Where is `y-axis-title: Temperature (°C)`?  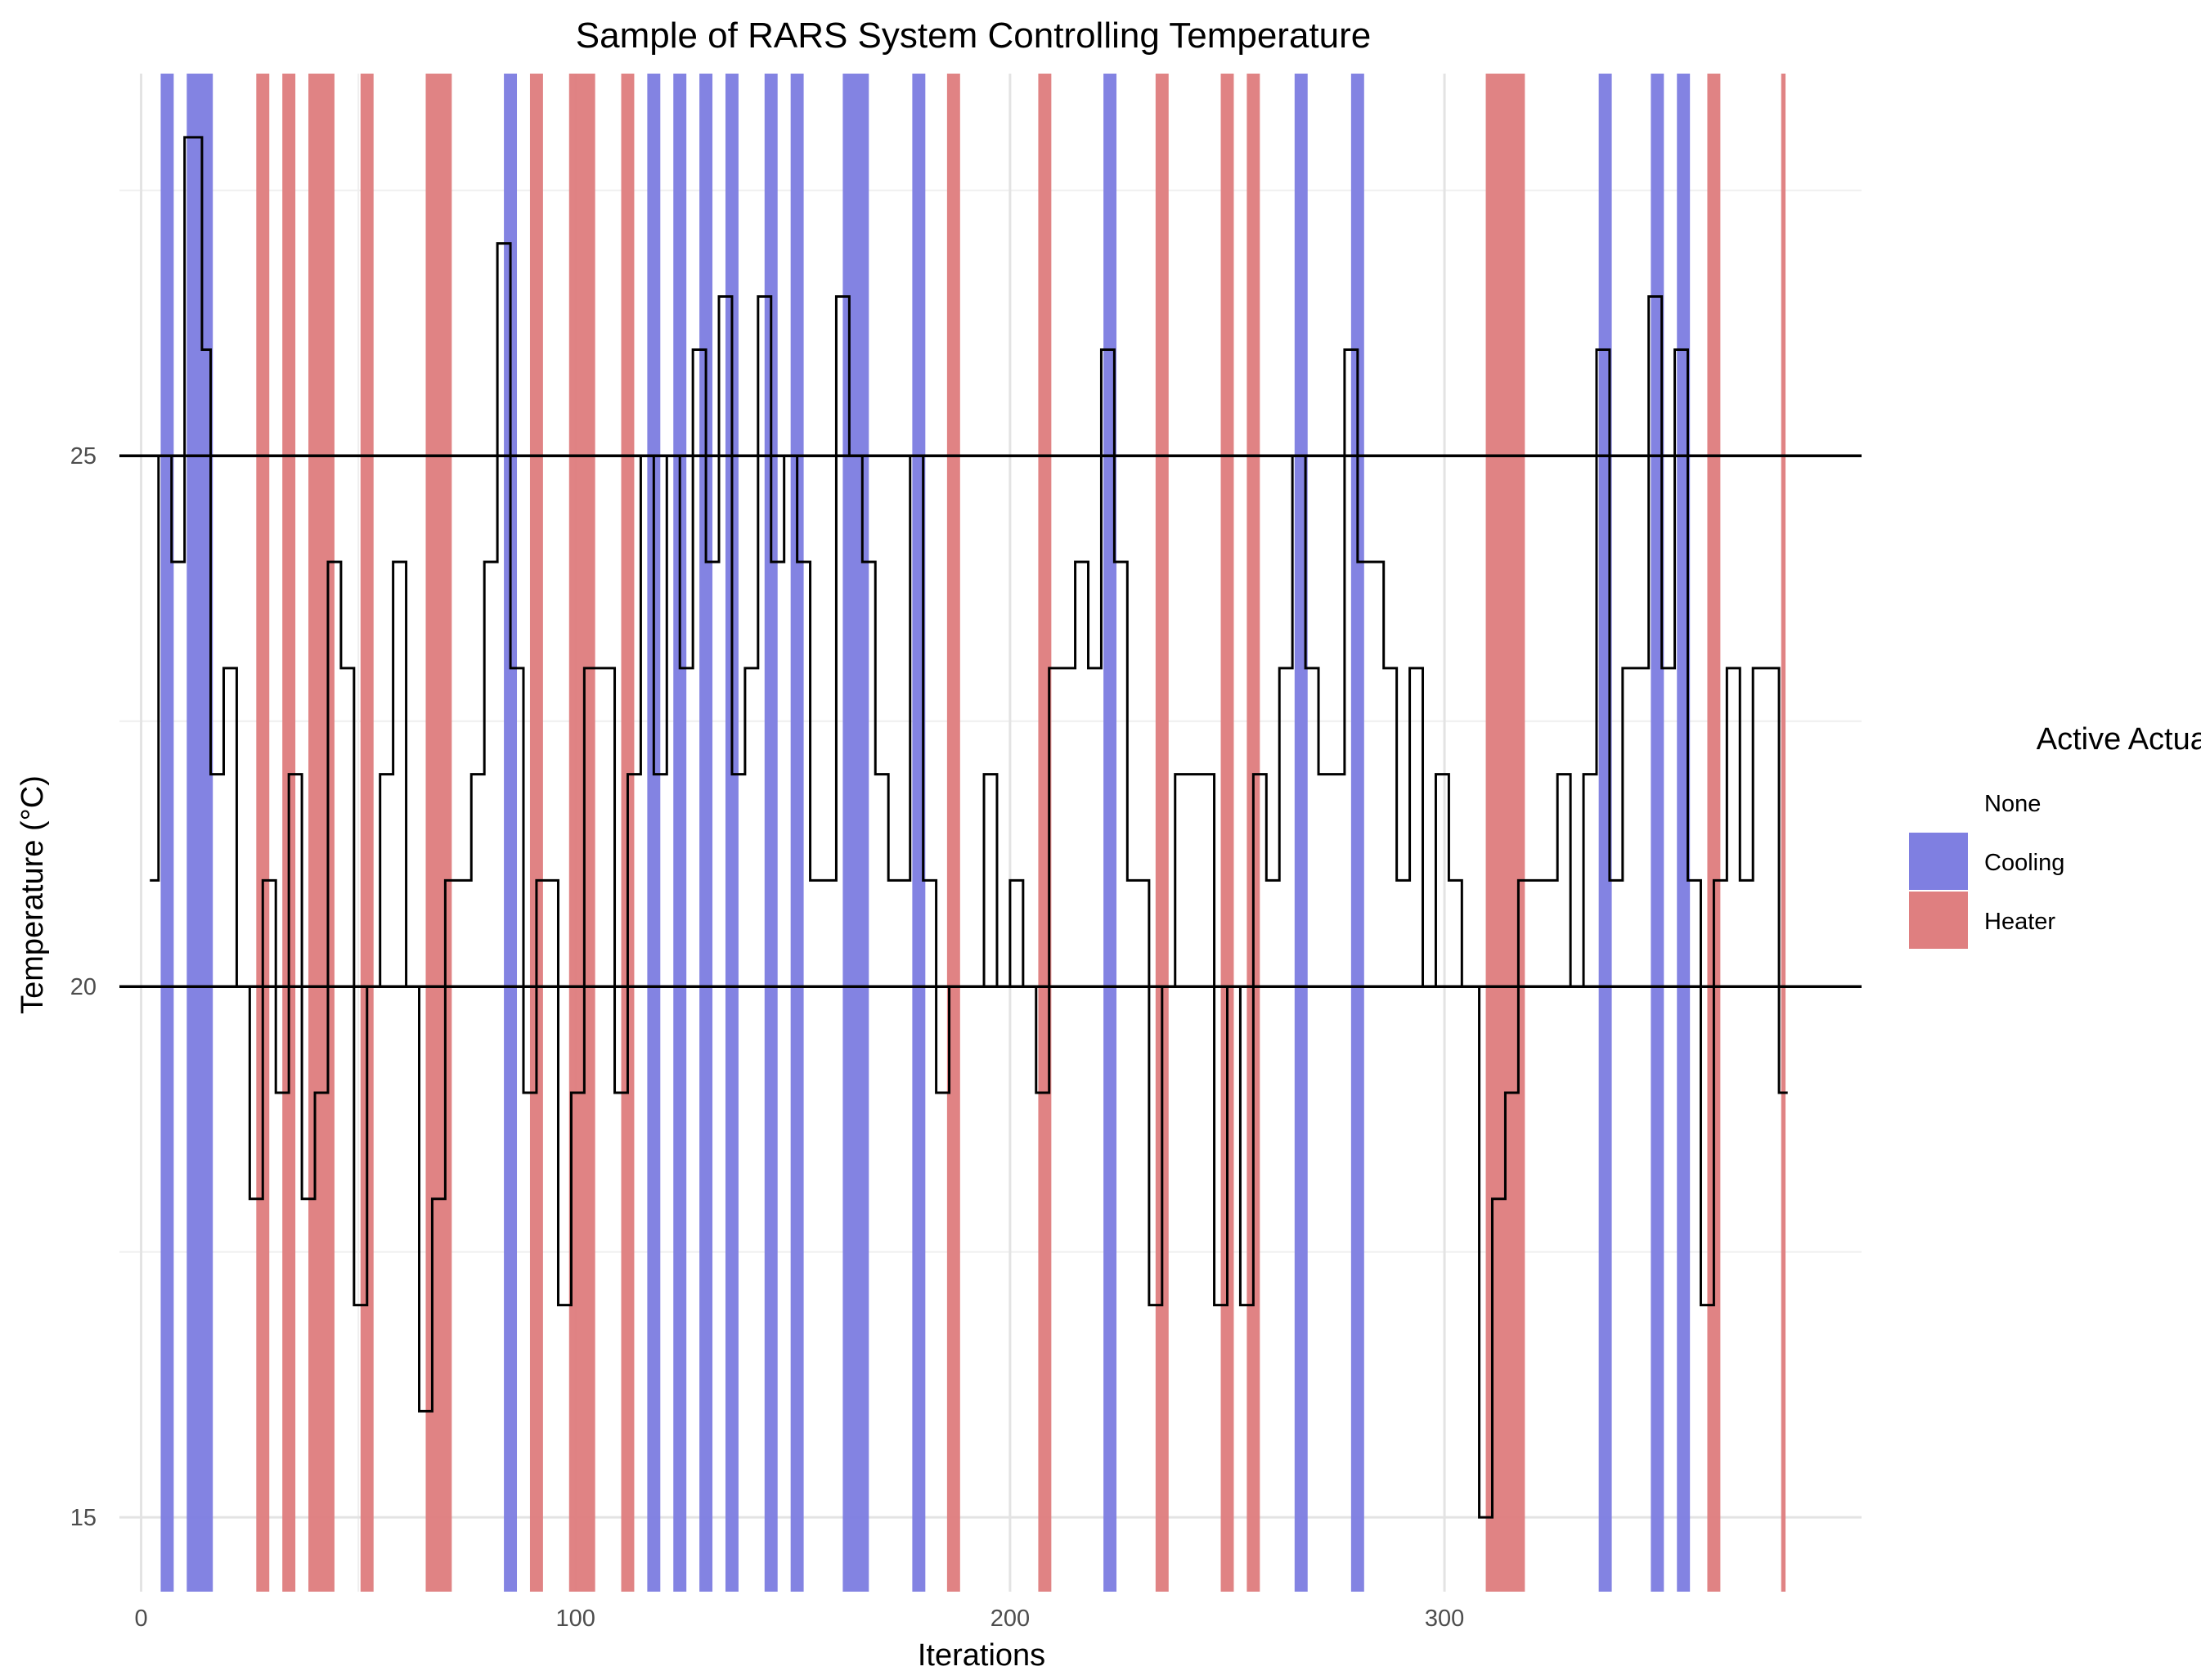
y-axis-title: Temperature (°C) is located at coordinates (33, 895).